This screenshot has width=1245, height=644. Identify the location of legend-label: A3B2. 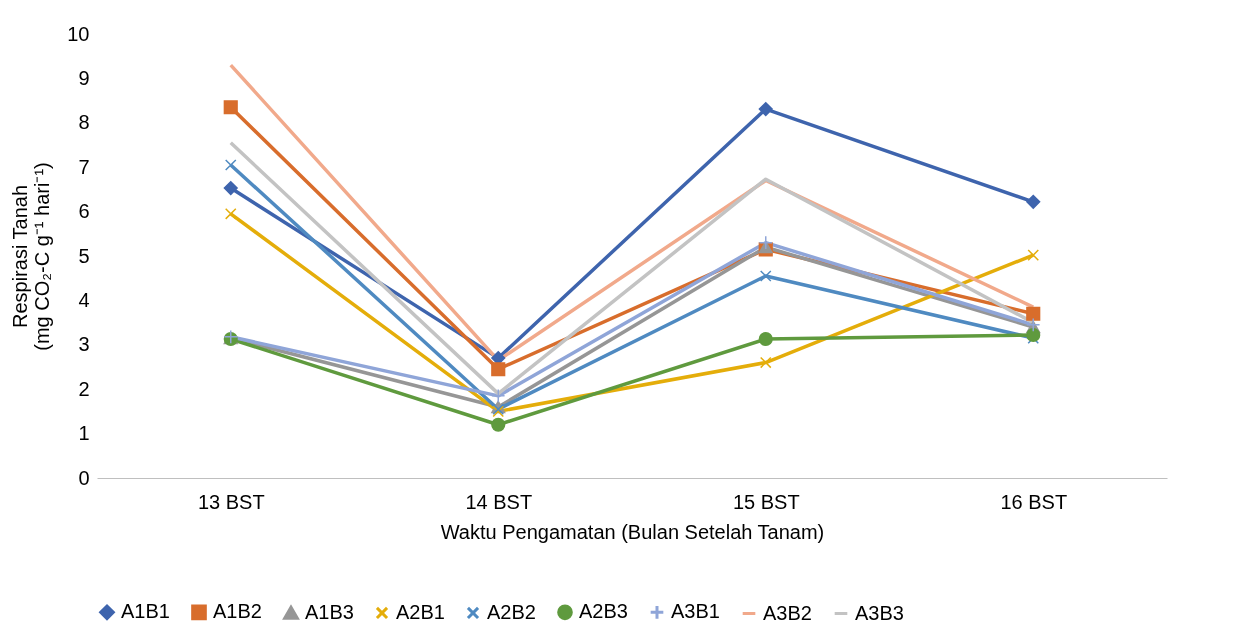
(787, 612).